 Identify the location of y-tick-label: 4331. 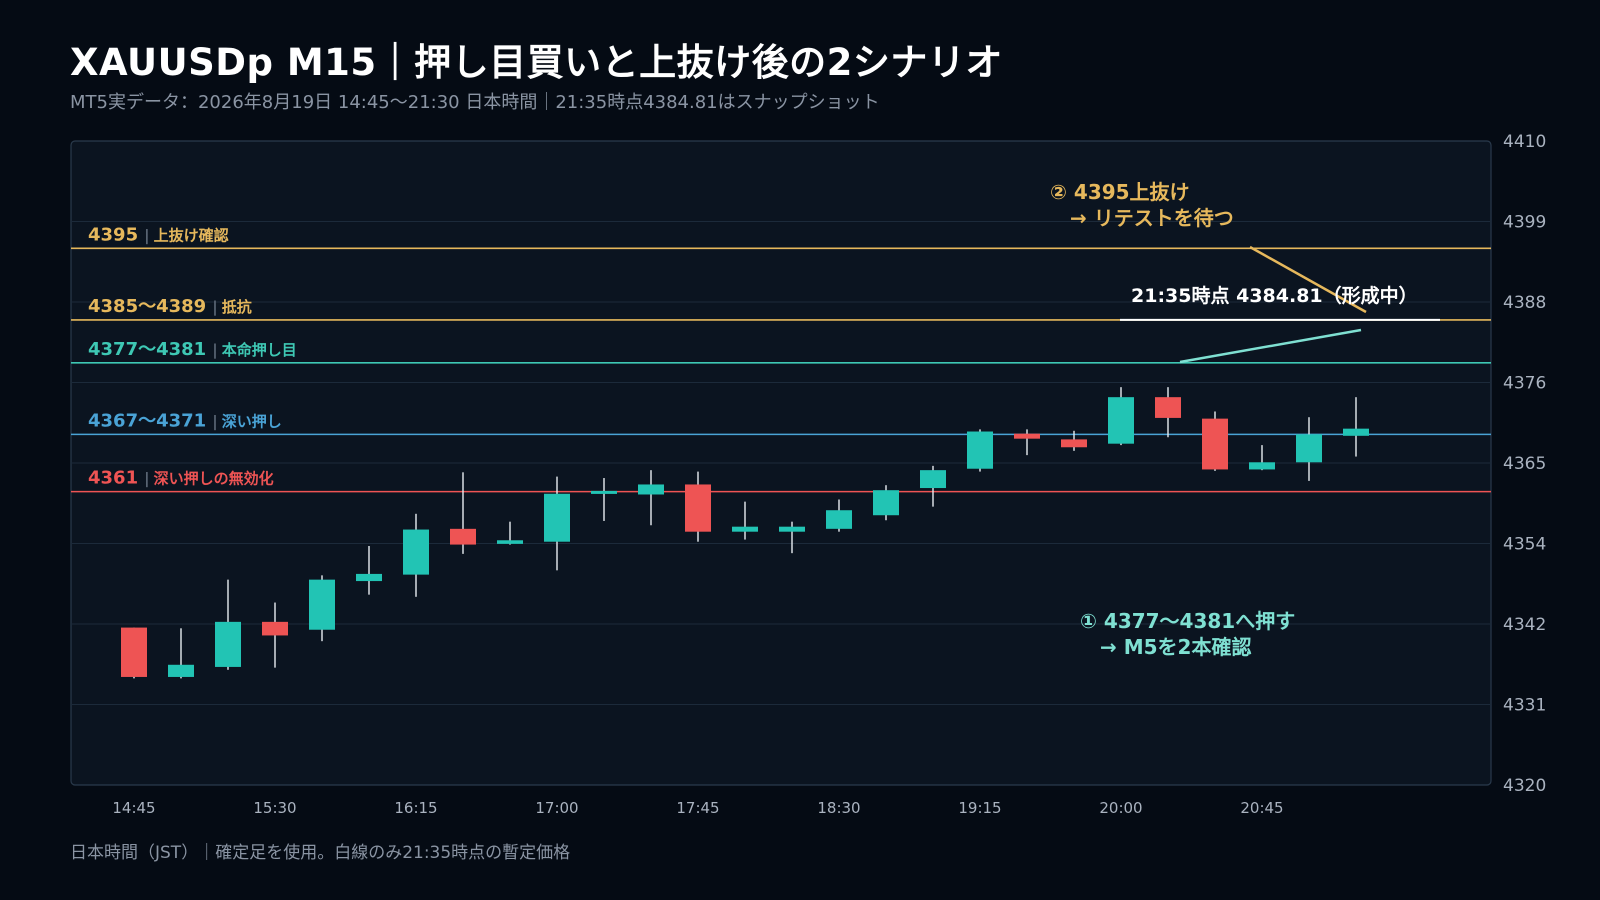
(1524, 706).